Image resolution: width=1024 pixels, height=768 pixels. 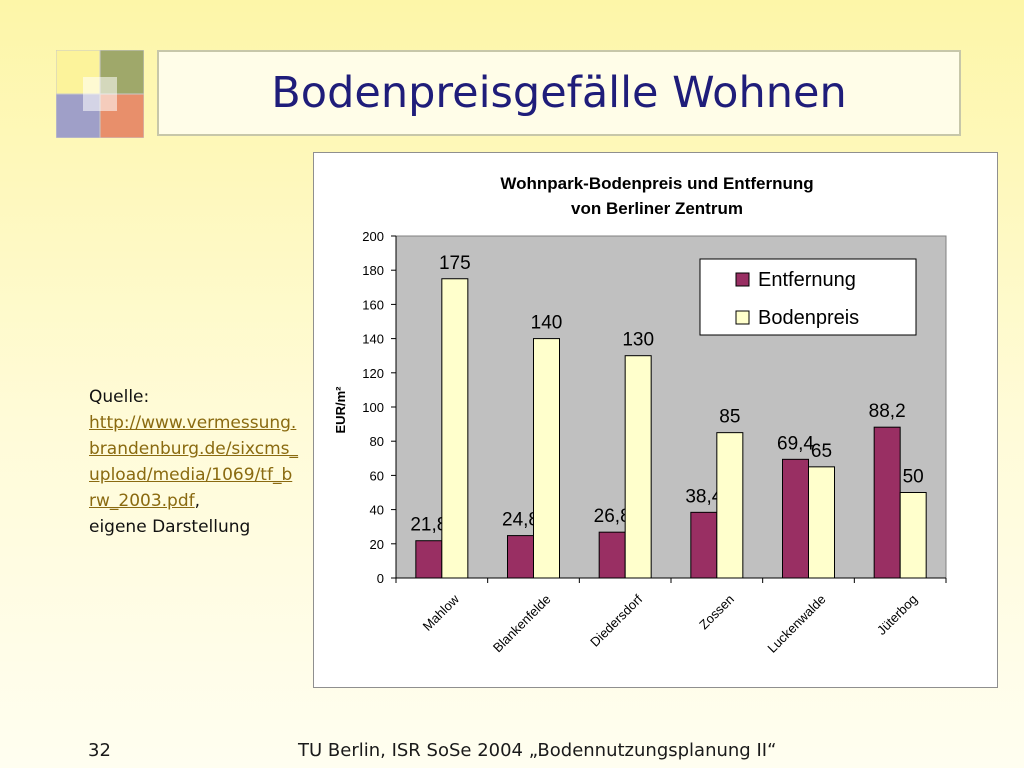 I want to click on x-category-label: Mahlow, so click(x=441, y=612).